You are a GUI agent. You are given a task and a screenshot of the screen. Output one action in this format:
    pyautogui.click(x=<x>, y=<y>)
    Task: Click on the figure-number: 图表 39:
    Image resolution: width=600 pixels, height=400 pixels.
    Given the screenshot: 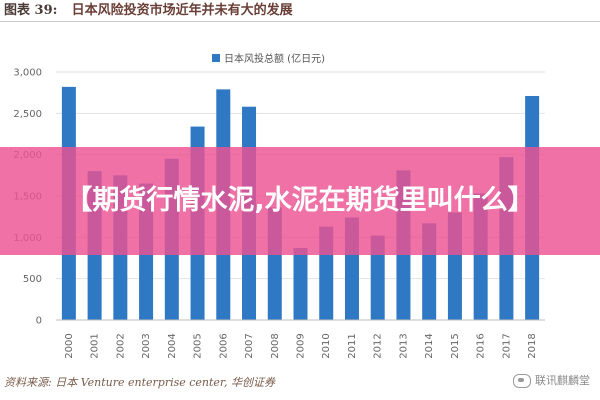 What is the action you would take?
    pyautogui.click(x=31, y=10)
    